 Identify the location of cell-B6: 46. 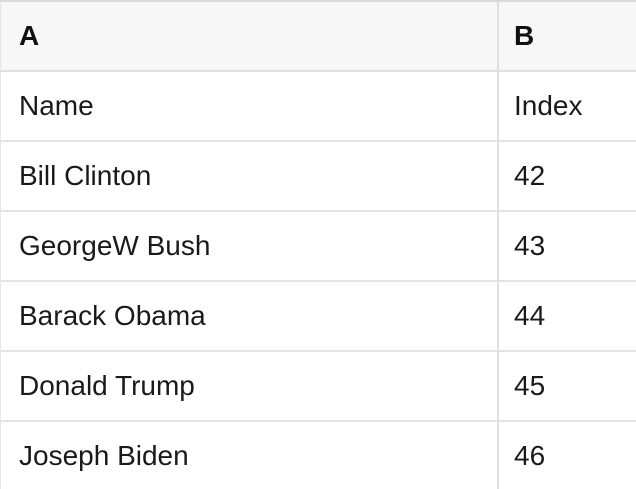
(530, 455).